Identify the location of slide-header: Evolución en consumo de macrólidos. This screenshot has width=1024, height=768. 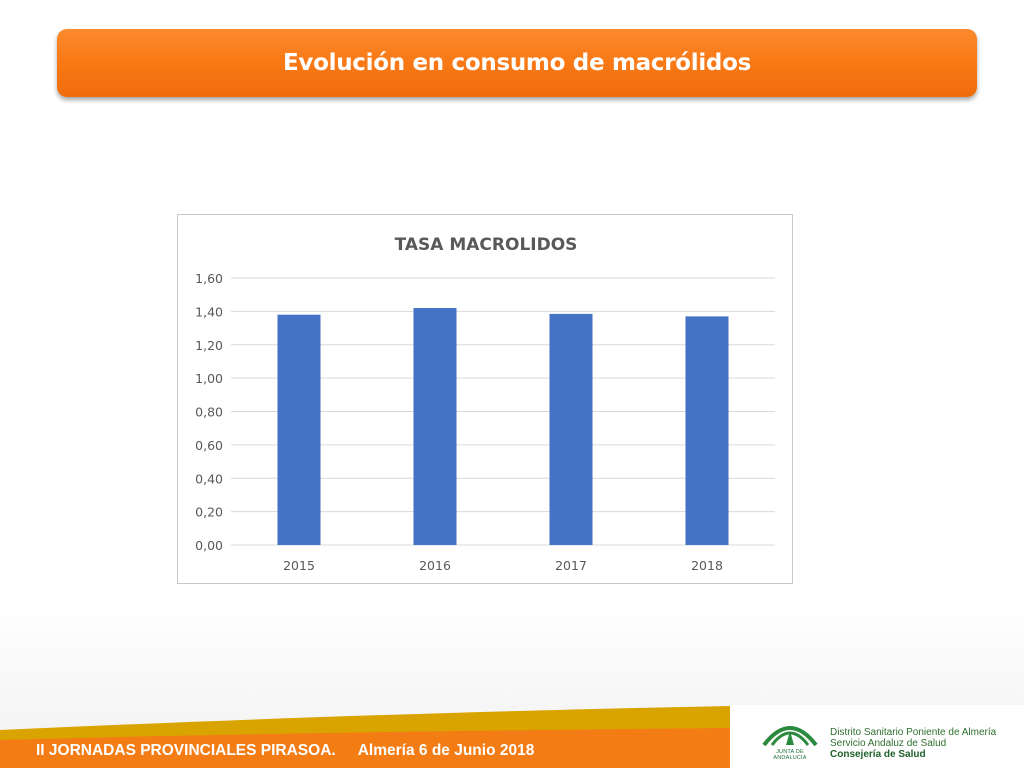
(517, 63).